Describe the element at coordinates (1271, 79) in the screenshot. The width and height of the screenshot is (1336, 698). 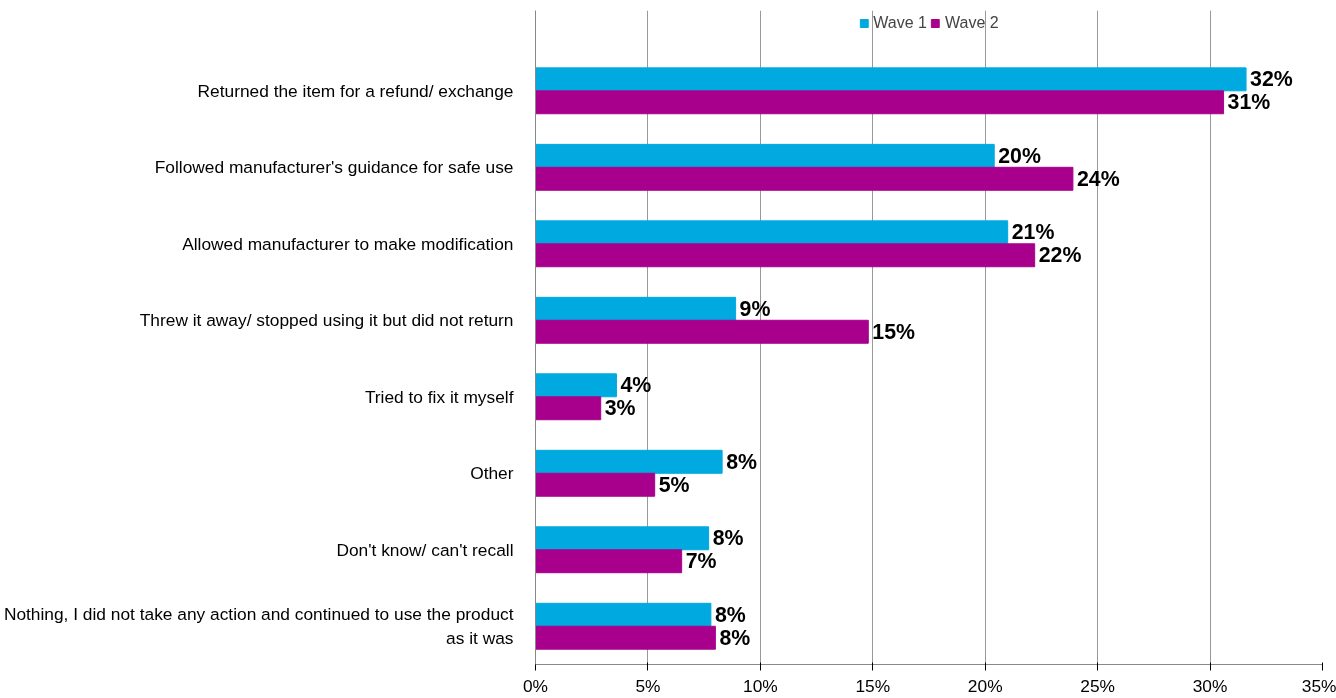
I see `data-label: 32%` at that location.